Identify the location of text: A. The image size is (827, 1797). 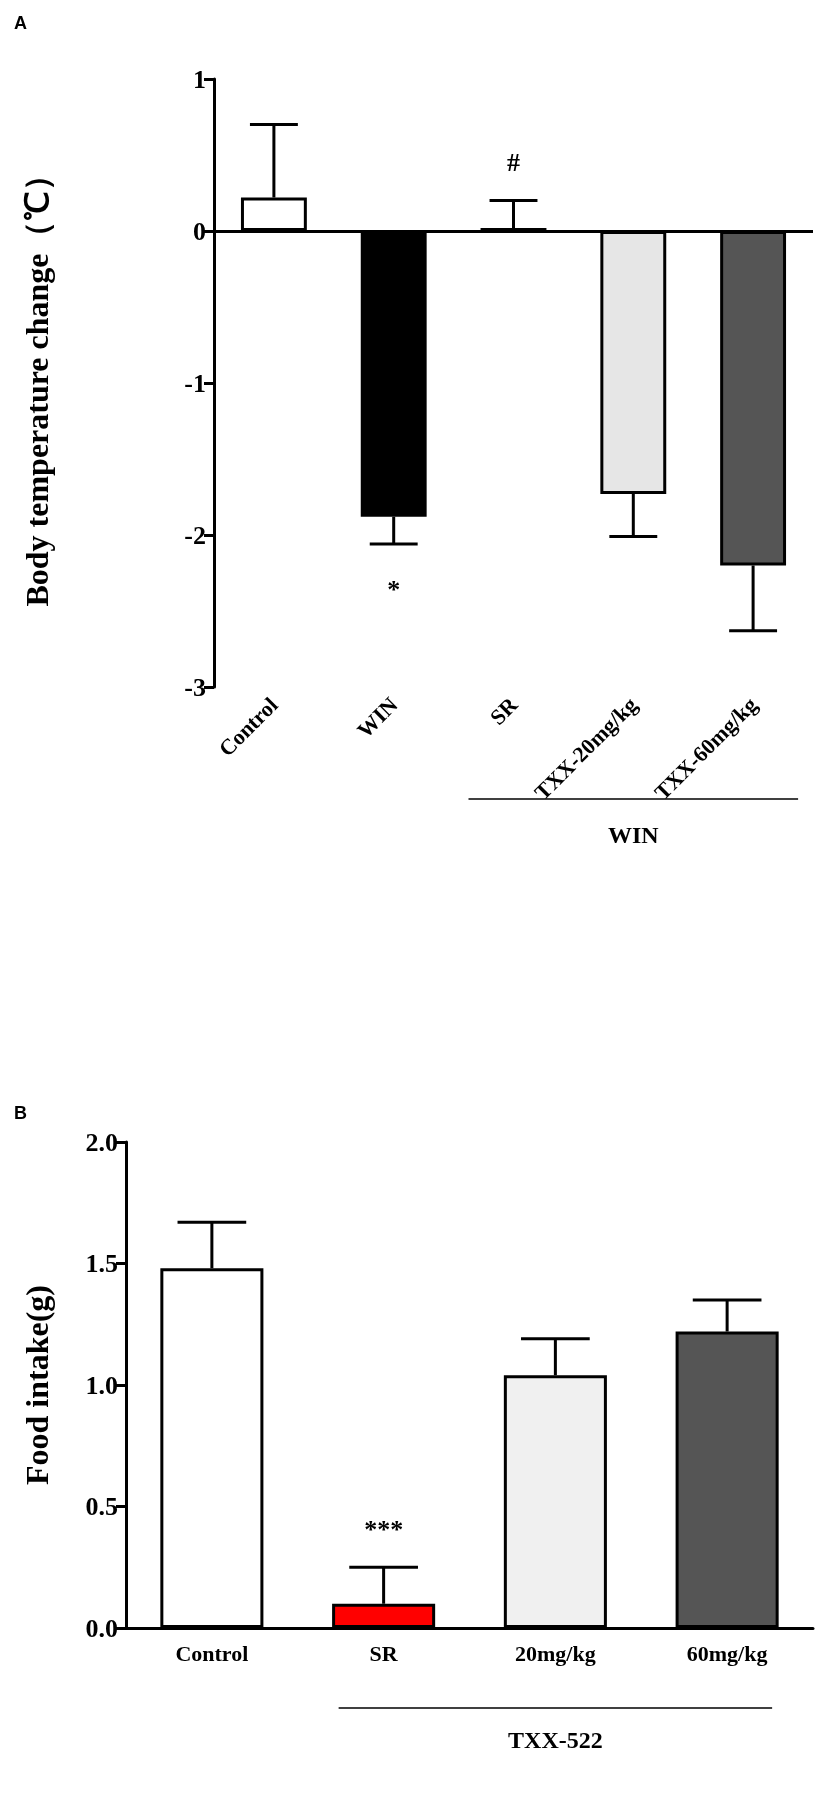
(20, 23).